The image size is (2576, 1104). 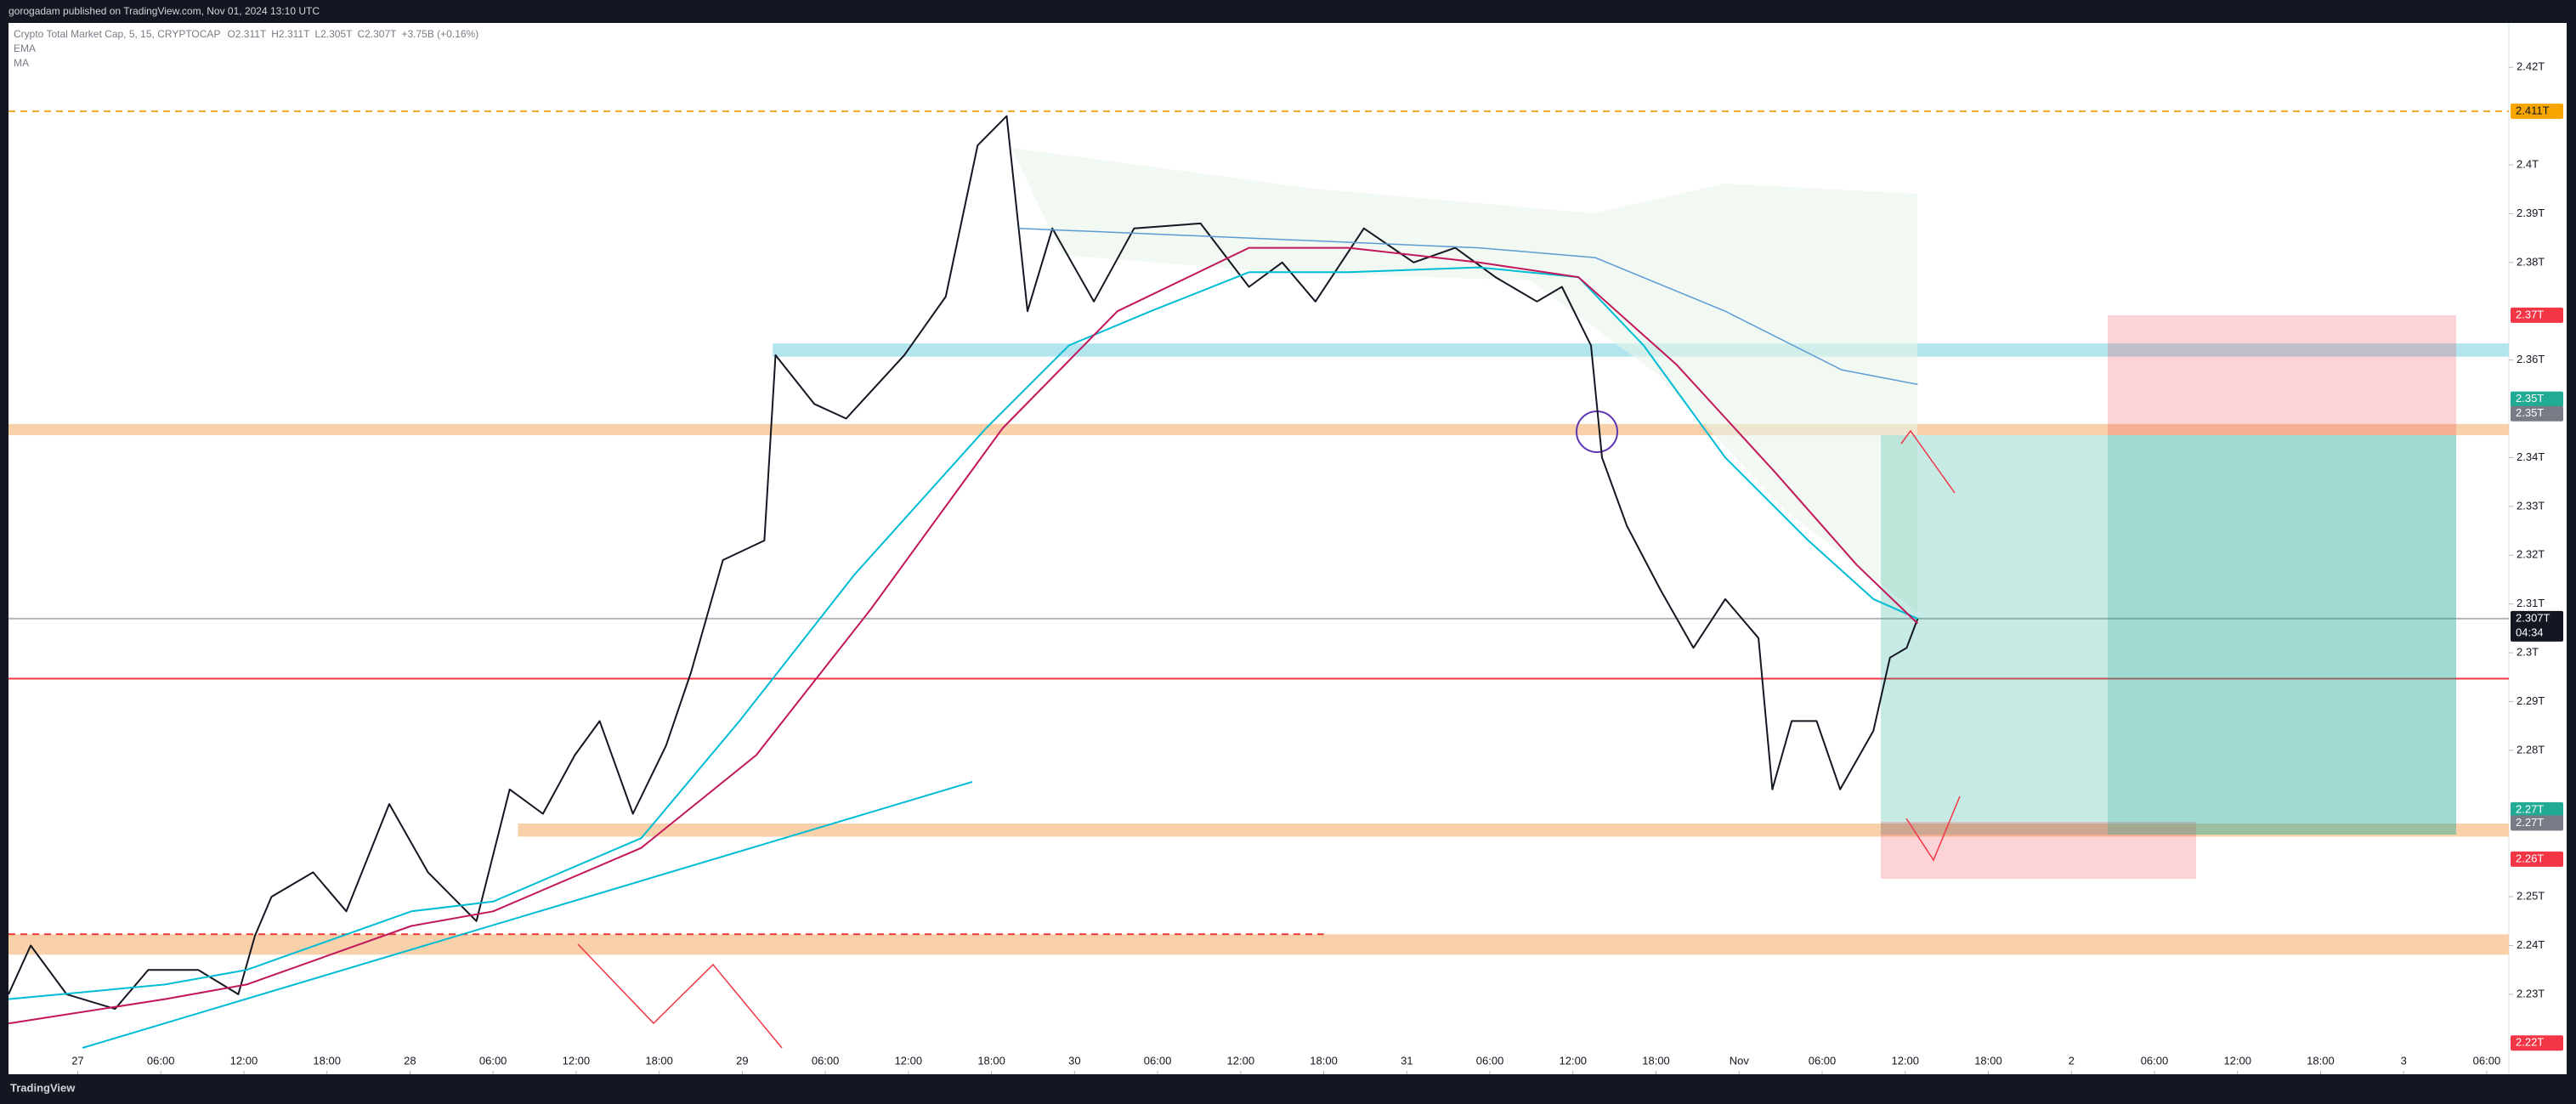 I want to click on y-tick-label: 2.34T, so click(x=2531, y=456).